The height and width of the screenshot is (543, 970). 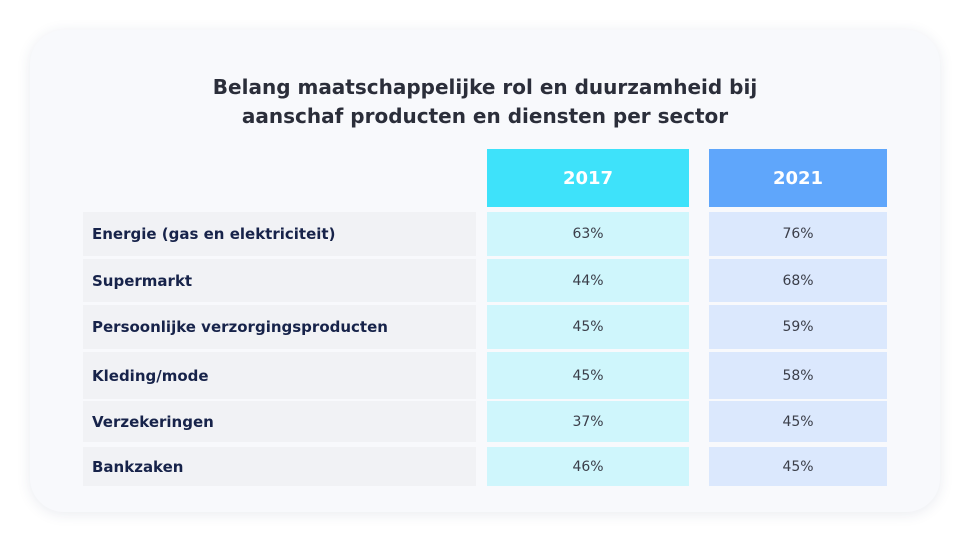 I want to click on row-label: Persoonlijke verzorgingsproducten, so click(x=279, y=327).